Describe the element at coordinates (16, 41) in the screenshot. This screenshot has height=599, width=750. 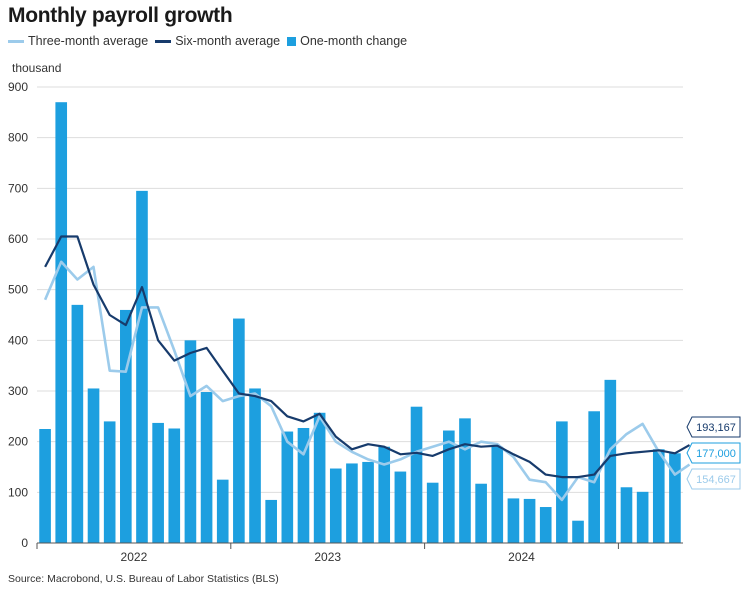
I see `legend-swatch-three-month` at that location.